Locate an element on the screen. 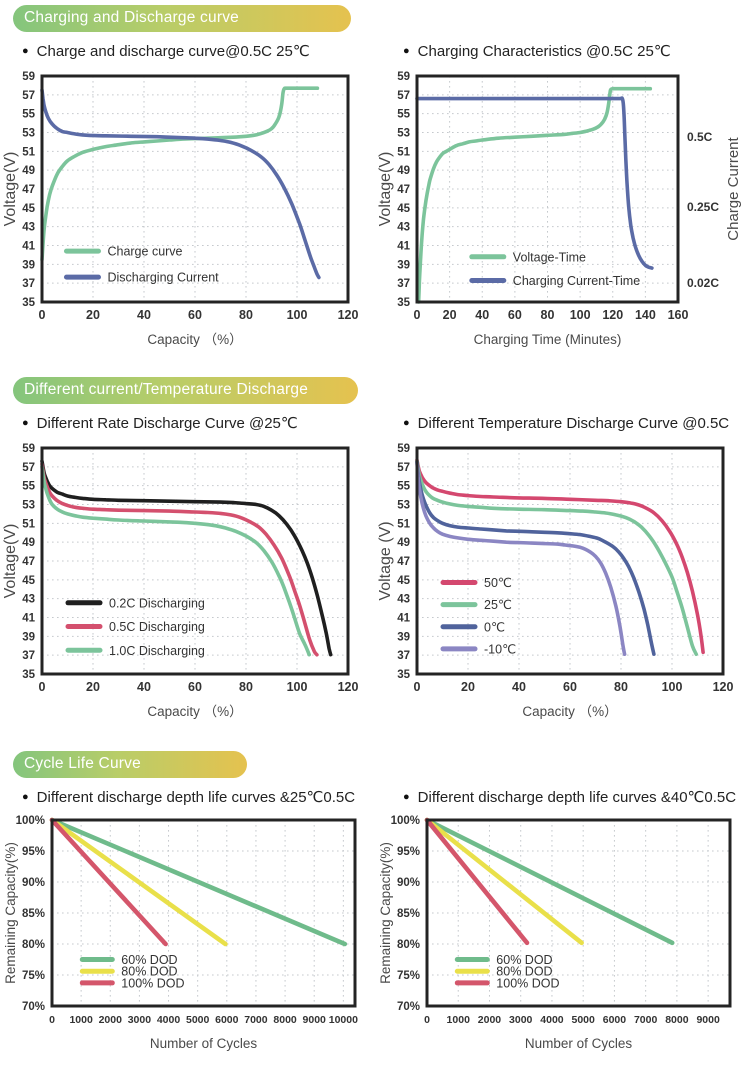  svg-text: 160 is located at coordinates (678, 315).